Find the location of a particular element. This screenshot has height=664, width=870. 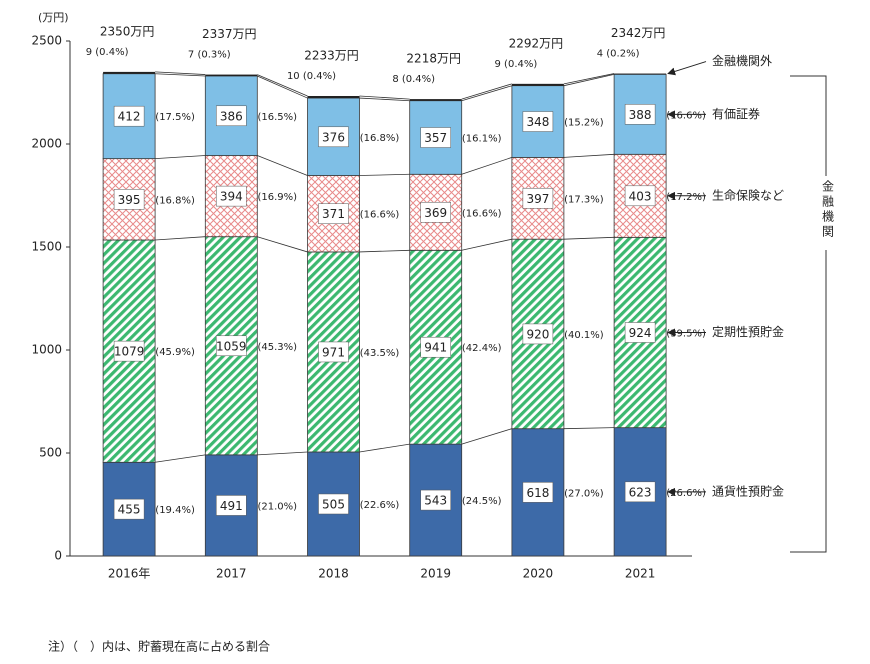

value-label: 924 is located at coordinates (640, 333).